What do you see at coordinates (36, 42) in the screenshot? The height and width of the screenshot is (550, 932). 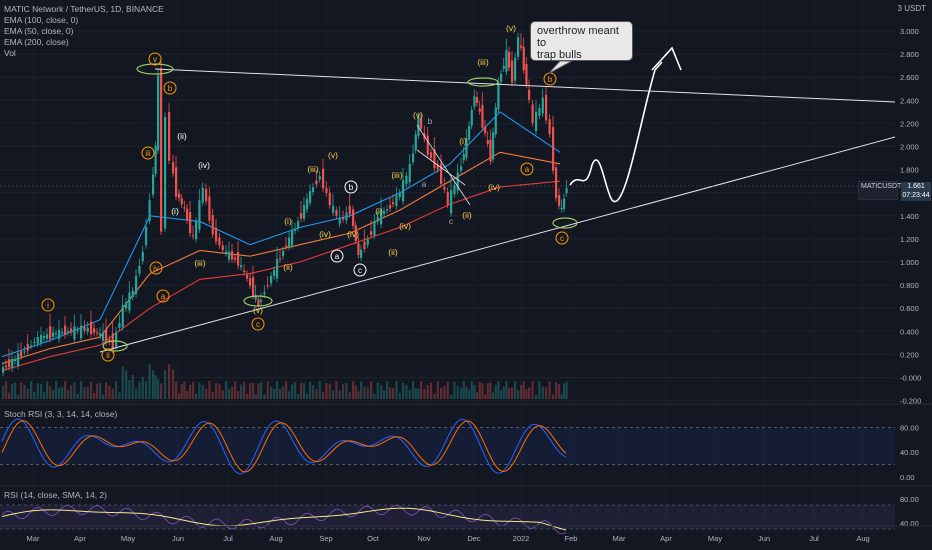 I see `indicator-ema200: EMA (200, close)` at bounding box center [36, 42].